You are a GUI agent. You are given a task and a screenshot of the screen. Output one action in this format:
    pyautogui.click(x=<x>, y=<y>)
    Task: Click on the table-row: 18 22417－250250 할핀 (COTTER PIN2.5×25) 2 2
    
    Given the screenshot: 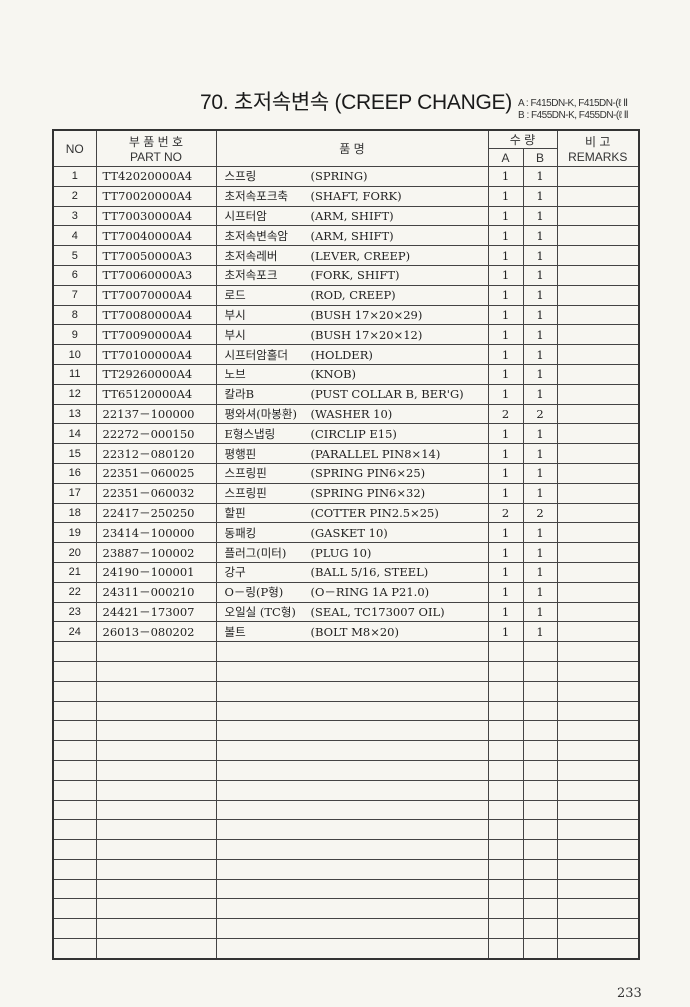 What is the action you would take?
    pyautogui.click(x=346, y=513)
    